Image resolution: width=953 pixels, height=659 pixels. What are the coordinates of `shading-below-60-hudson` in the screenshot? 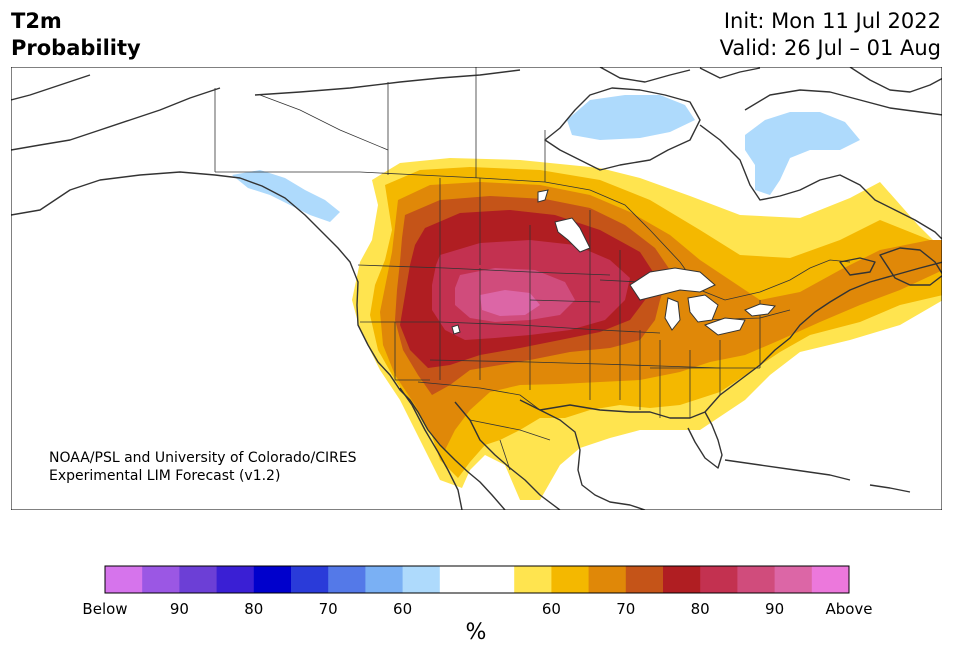 It's located at (631, 117).